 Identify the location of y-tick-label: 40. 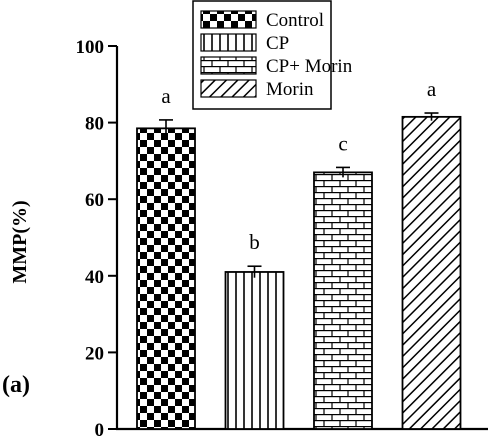
(94, 277).